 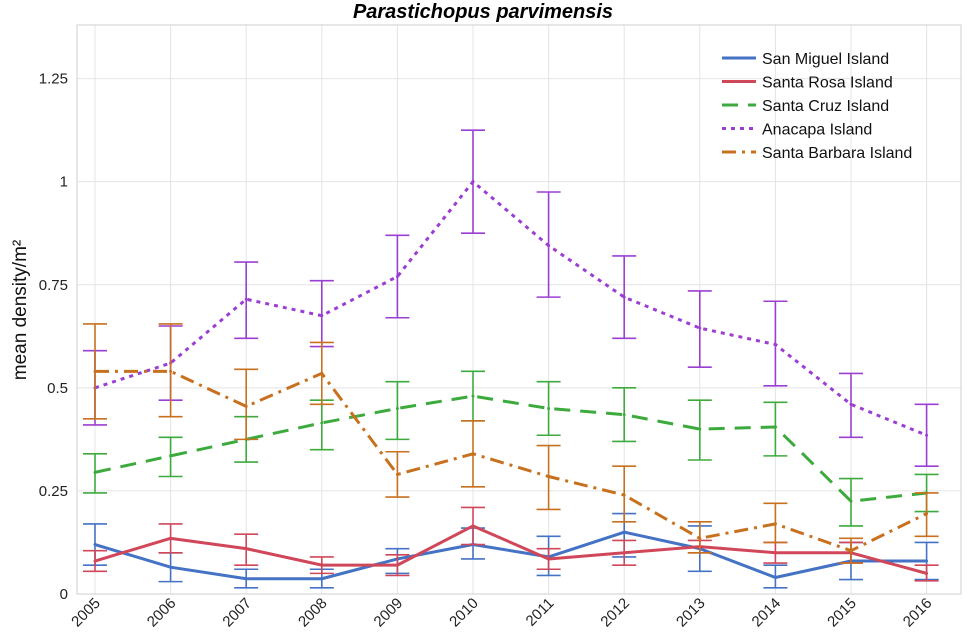 What do you see at coordinates (162, 613) in the screenshot?
I see `x-tick-label: 2006` at bounding box center [162, 613].